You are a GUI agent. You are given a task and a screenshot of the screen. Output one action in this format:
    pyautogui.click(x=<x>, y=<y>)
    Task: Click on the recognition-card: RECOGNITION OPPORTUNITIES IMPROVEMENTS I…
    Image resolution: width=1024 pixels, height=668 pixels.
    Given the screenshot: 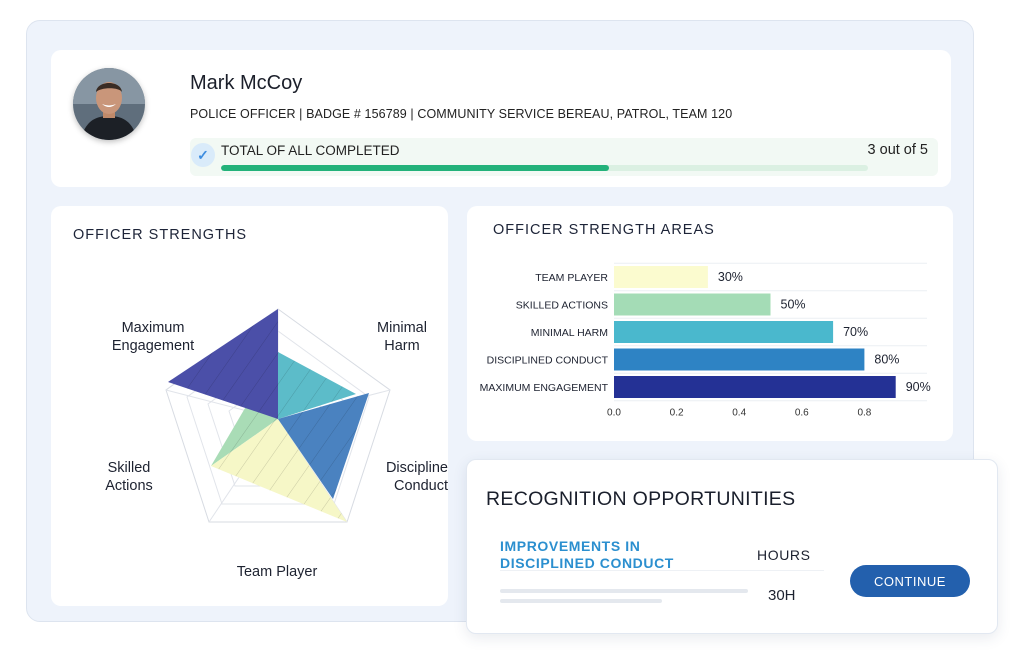 What is the action you would take?
    pyautogui.click(x=732, y=546)
    